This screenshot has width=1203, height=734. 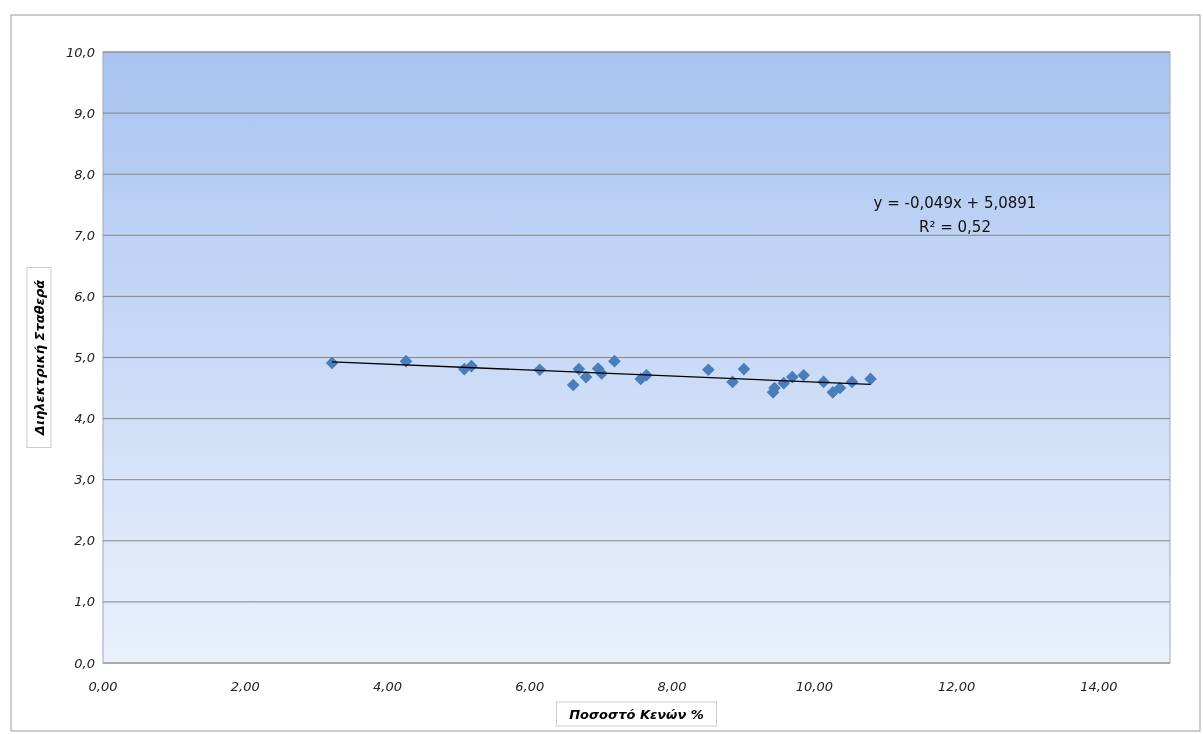 What do you see at coordinates (955, 227) in the screenshot?
I see `annotation: R² = 0,52` at bounding box center [955, 227].